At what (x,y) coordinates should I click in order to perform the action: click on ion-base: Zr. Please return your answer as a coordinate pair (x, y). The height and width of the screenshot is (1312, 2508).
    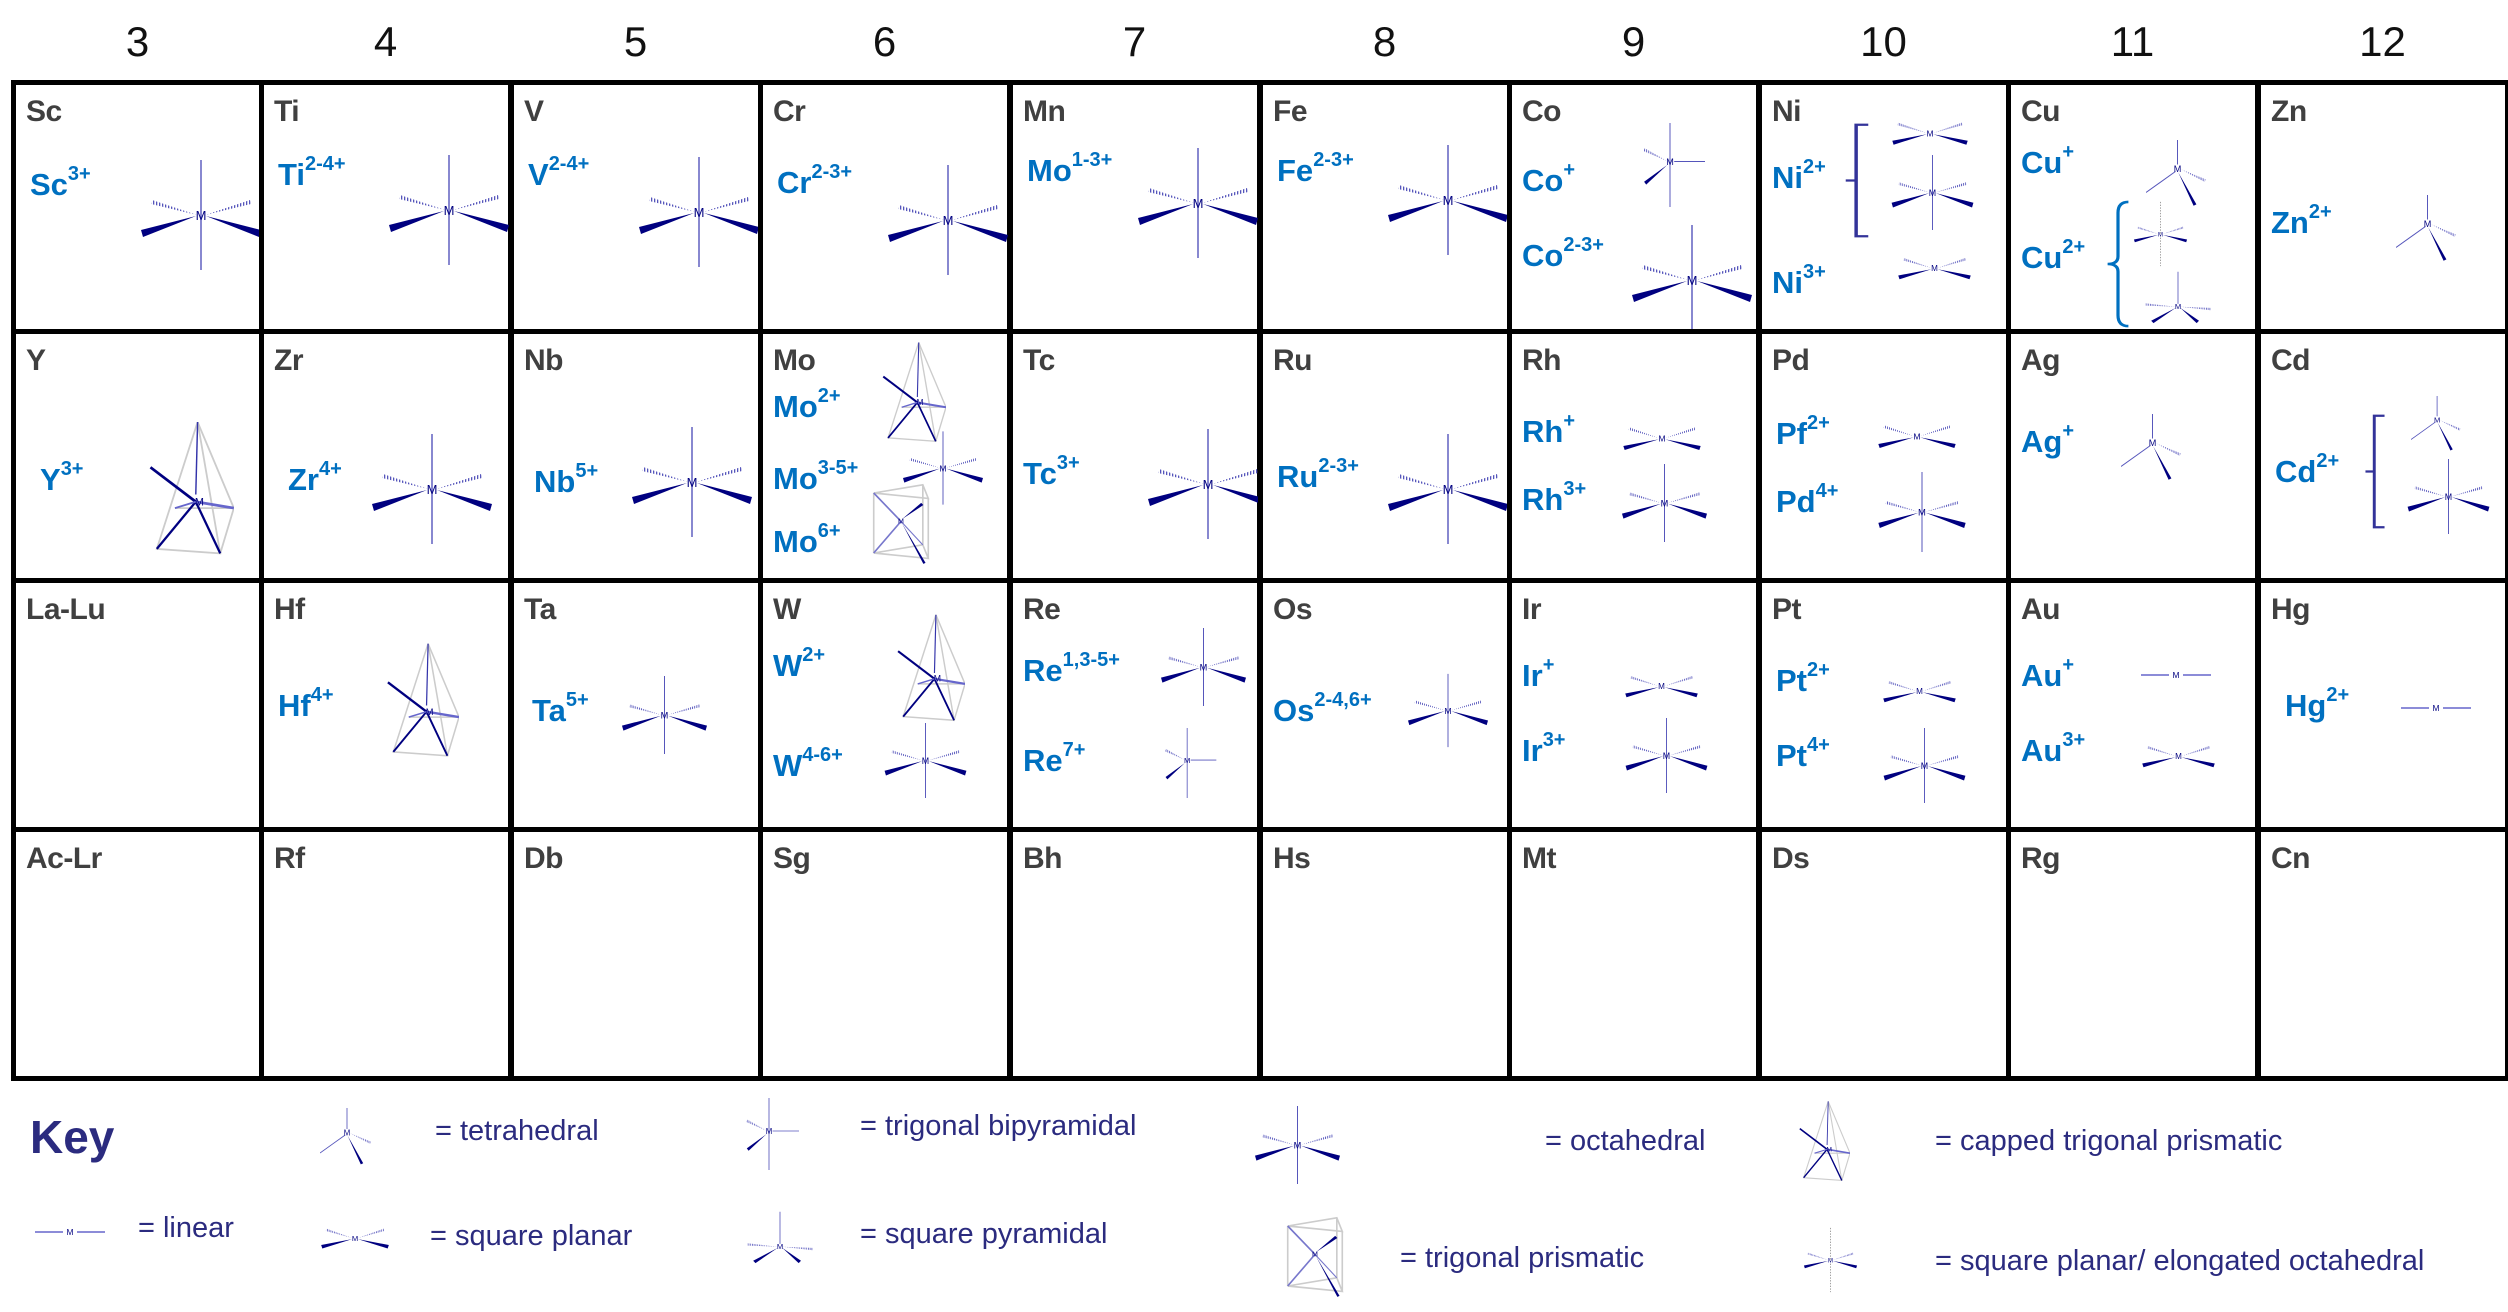
    Looking at the image, I should click on (303, 479).